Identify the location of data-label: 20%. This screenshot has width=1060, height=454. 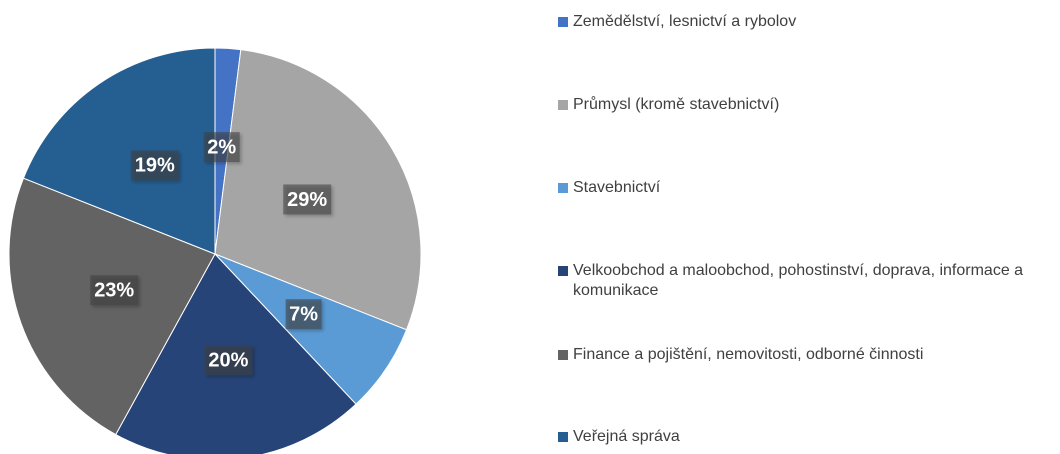
(228, 361).